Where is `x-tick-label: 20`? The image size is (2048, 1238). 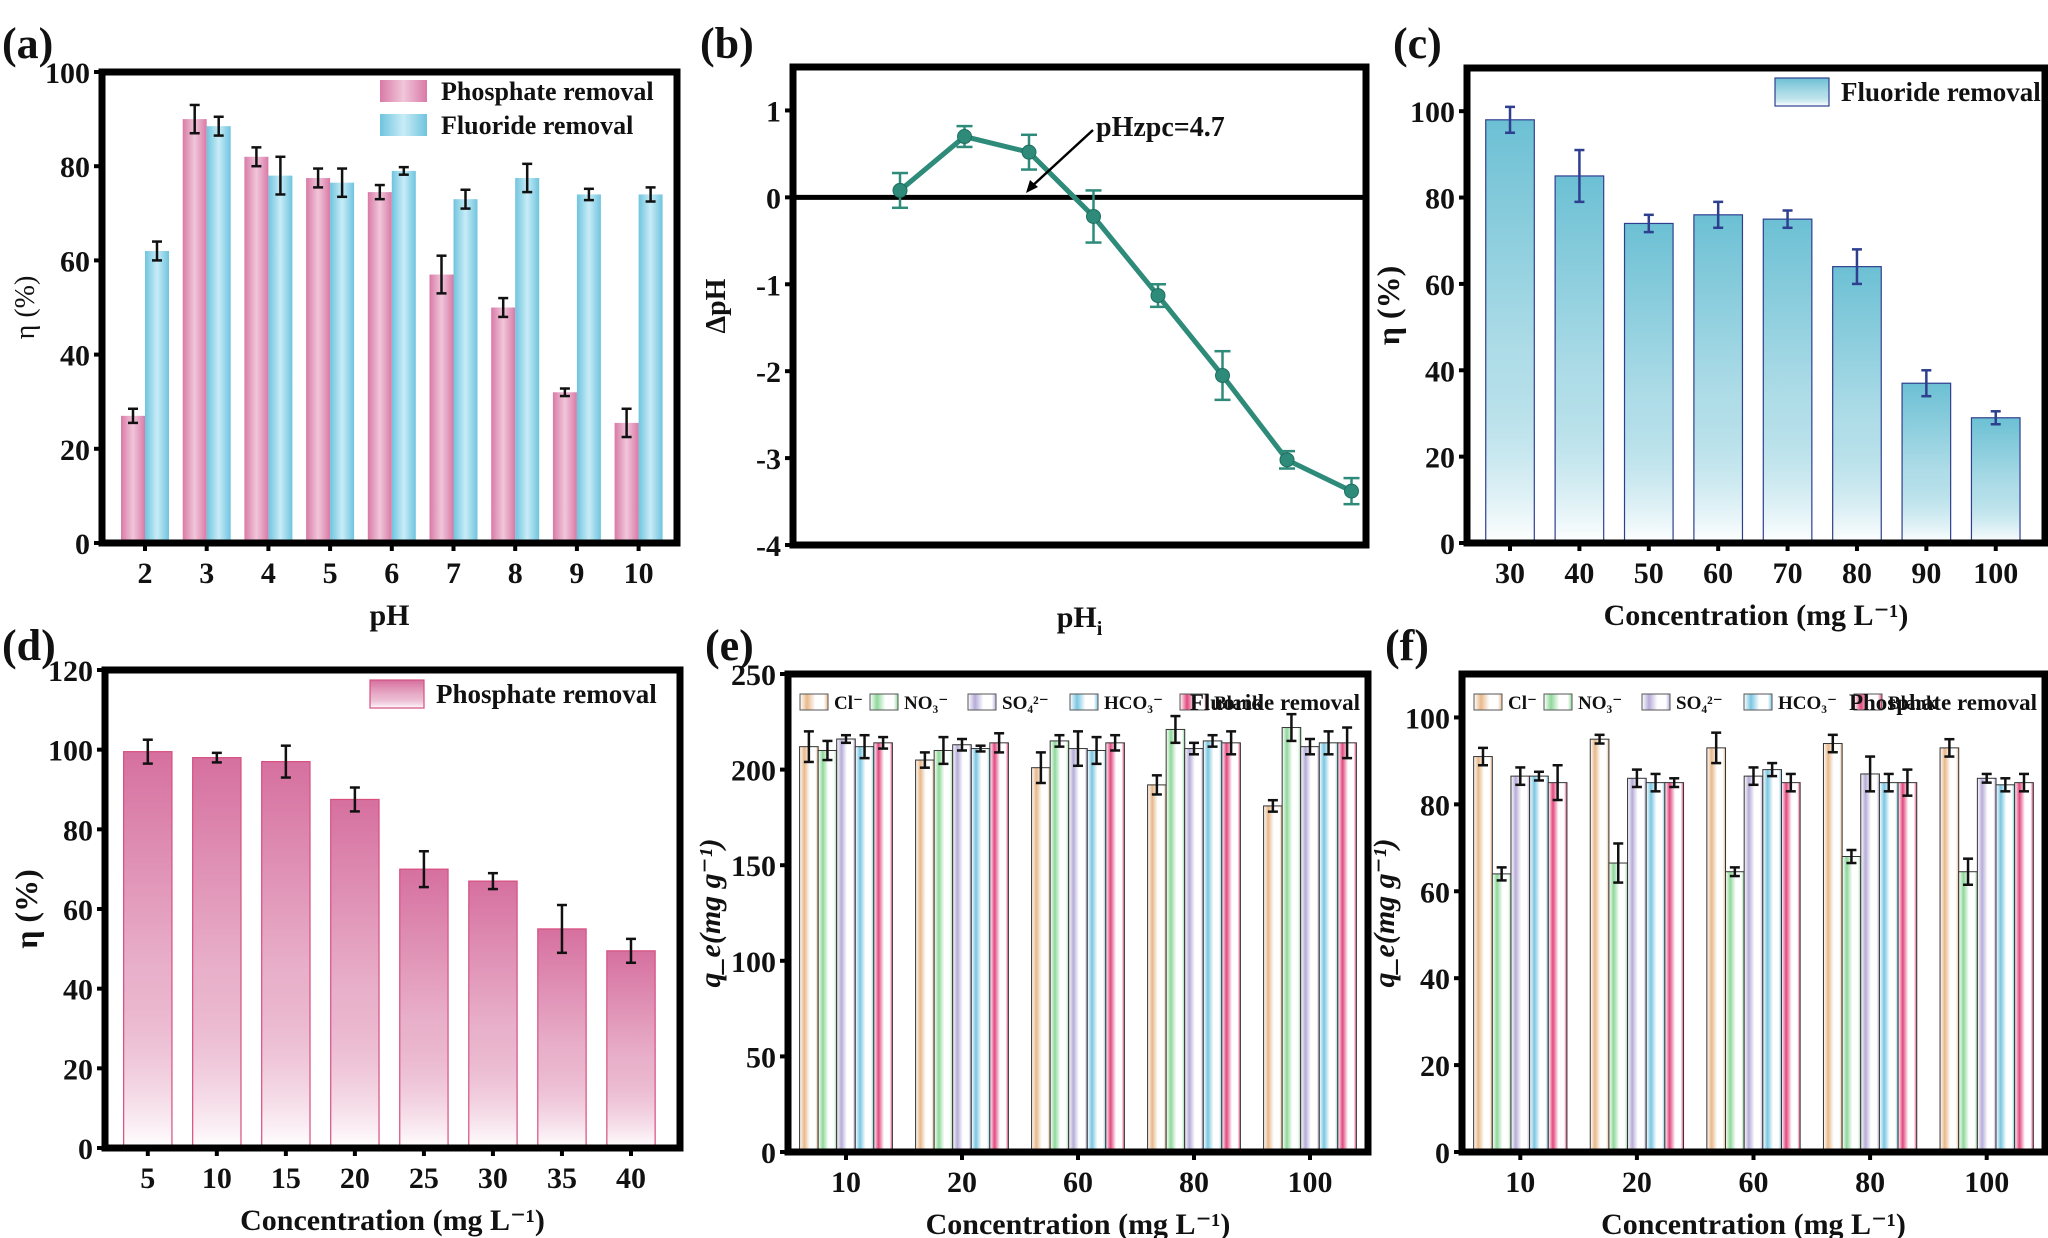
x-tick-label: 20 is located at coordinates (355, 1178).